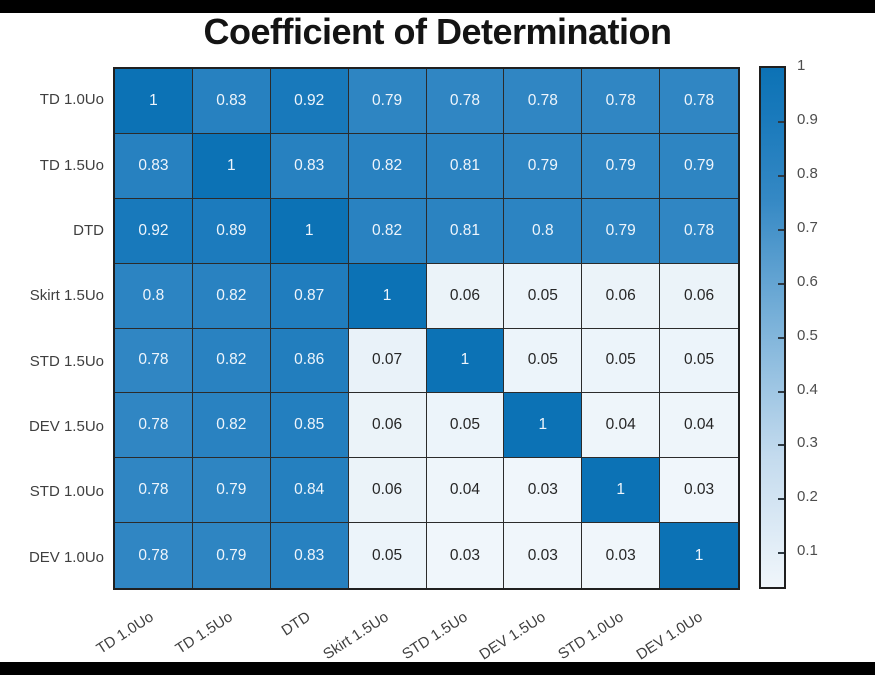 The image size is (875, 675). What do you see at coordinates (807, 443) in the screenshot?
I see `colorbar-tick-label: 0.3` at bounding box center [807, 443].